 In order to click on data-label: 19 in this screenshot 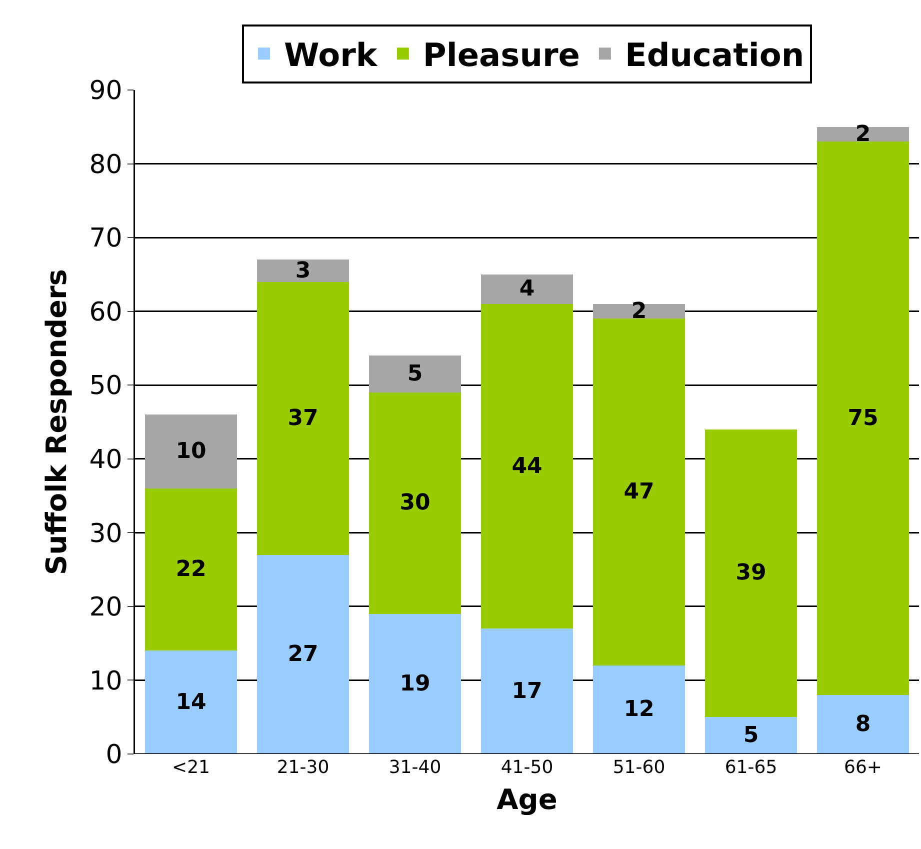, I will do `click(415, 683)`.